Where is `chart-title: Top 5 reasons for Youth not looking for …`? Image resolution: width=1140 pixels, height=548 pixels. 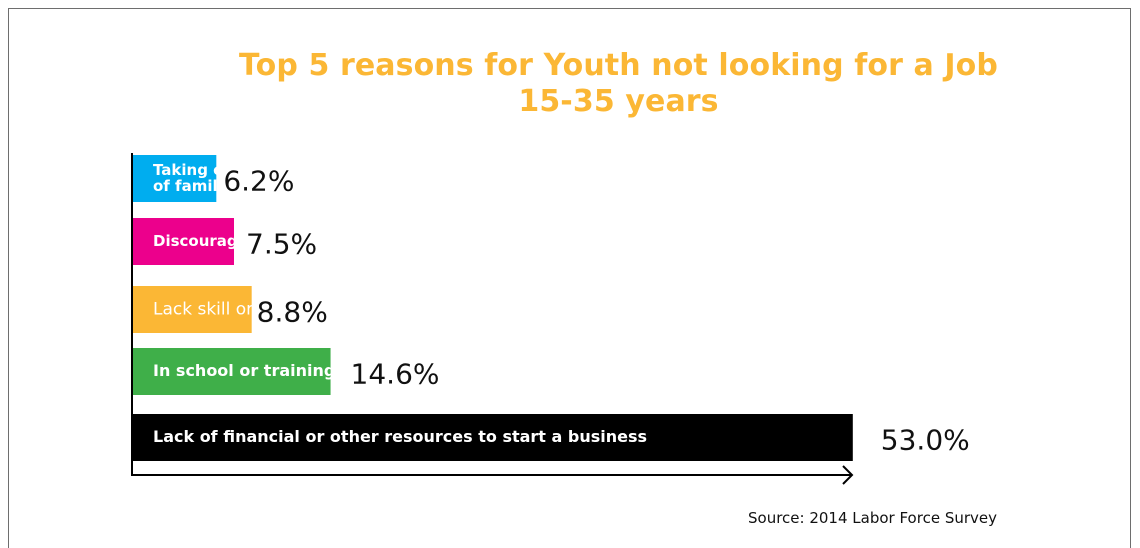
chart-title: Top 5 reasons for Youth not looking for … is located at coordinates (618, 65).